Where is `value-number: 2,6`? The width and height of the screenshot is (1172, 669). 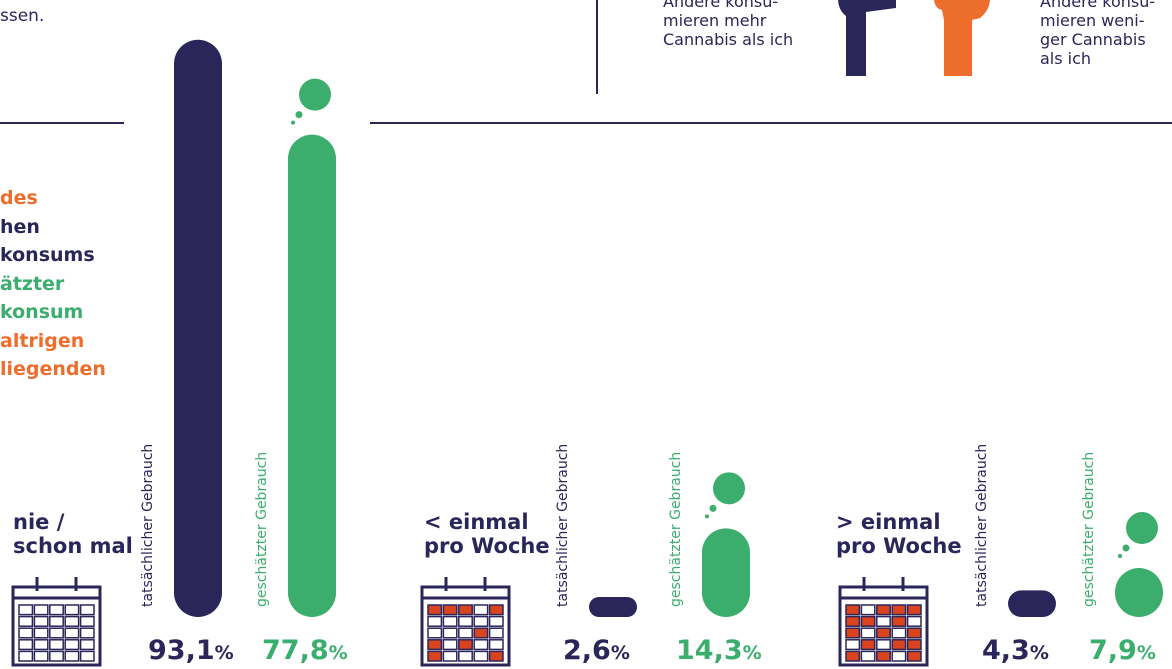 value-number: 2,6 is located at coordinates (587, 650).